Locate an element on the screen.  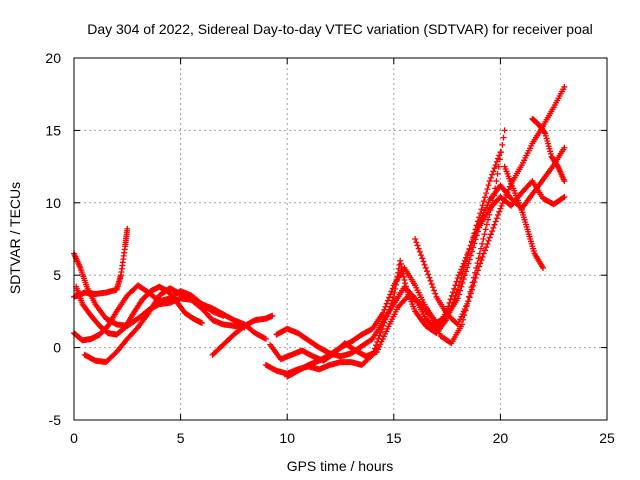
x-tick-label: 10 is located at coordinates (287, 438).